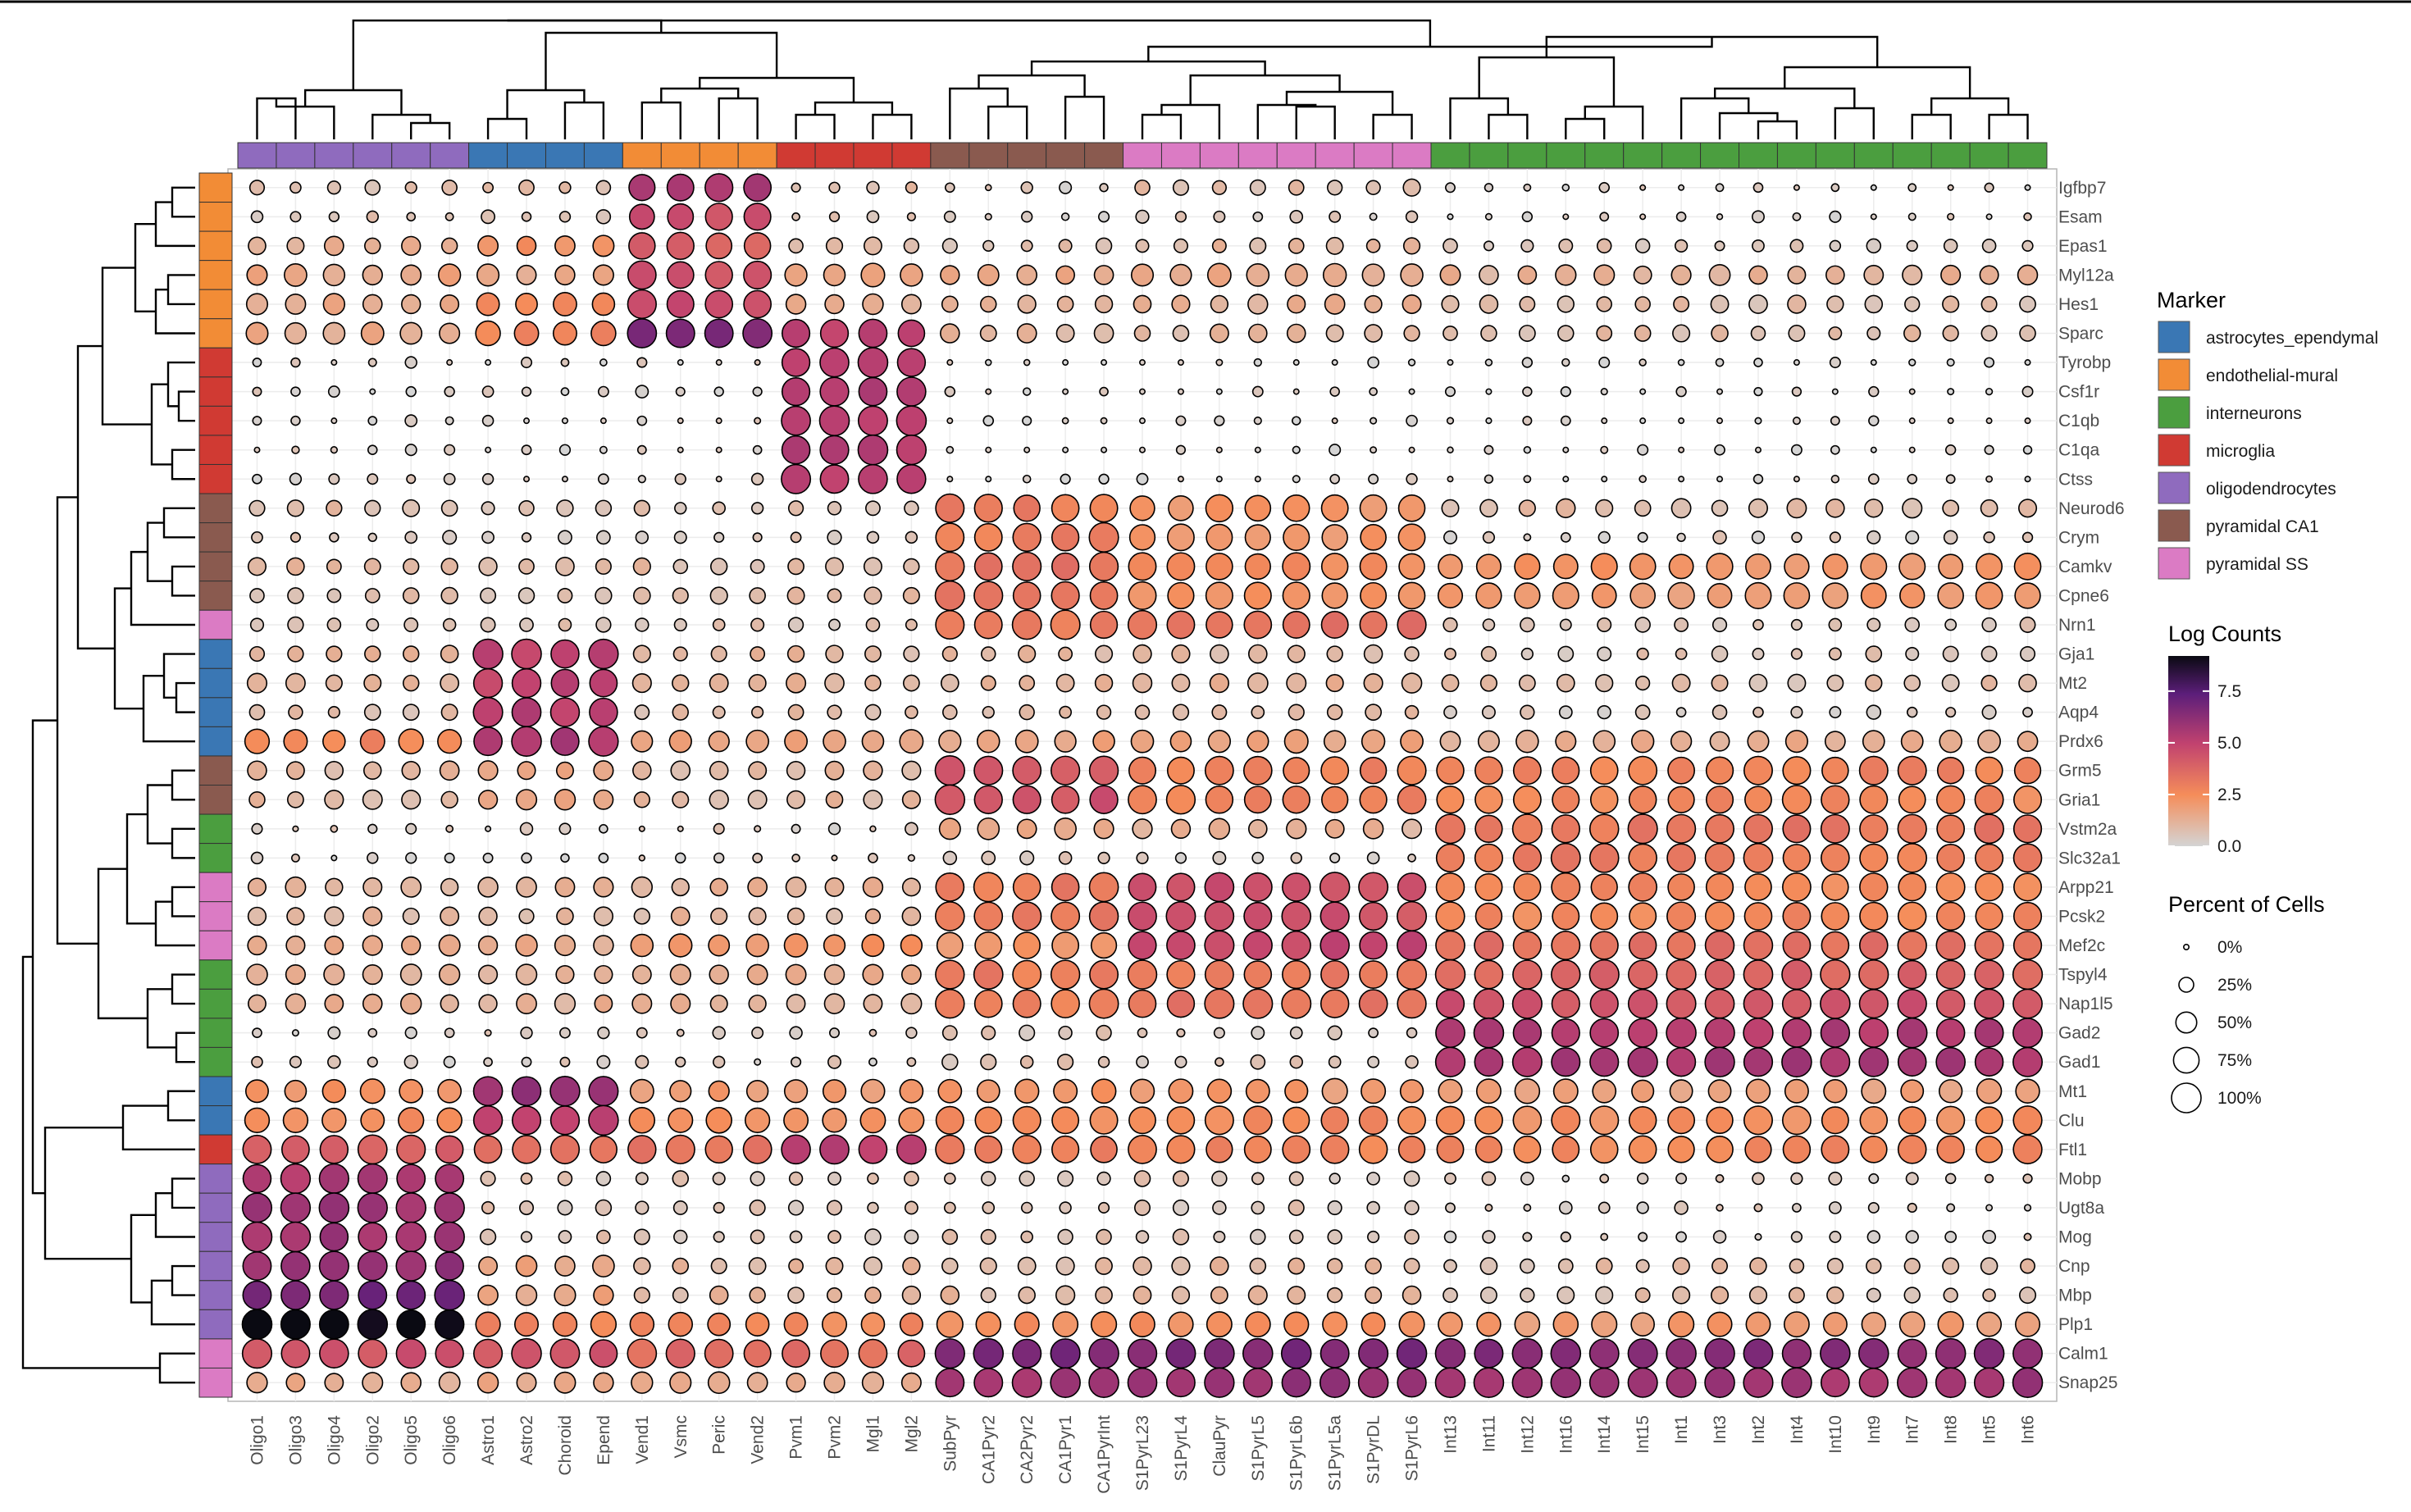 This screenshot has height=1512, width=2411. I want to click on dot-Tyrobp-CA1Pyr2, so click(988, 362).